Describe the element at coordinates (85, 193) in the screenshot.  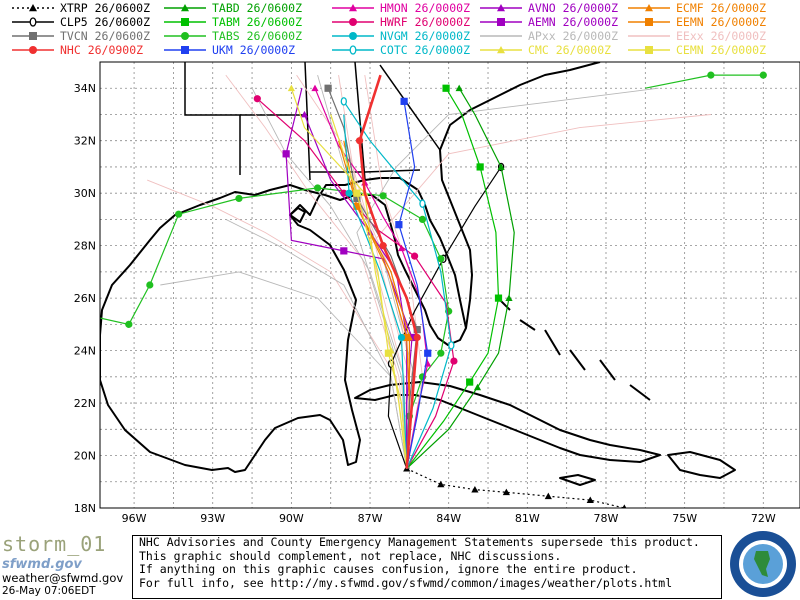
I see `lat-label: 30N` at that location.